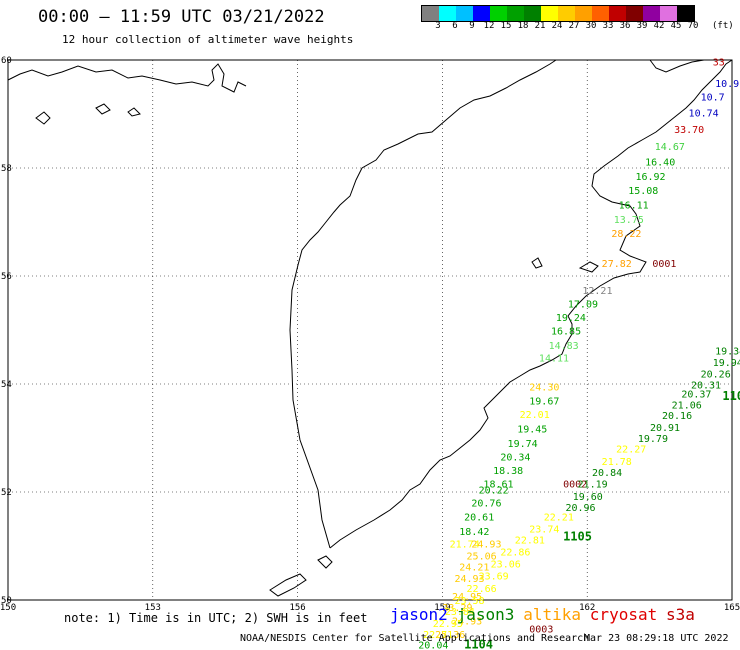  Describe the element at coordinates (583, 304) in the screenshot. I see `wave-height-label: 17.09` at that location.